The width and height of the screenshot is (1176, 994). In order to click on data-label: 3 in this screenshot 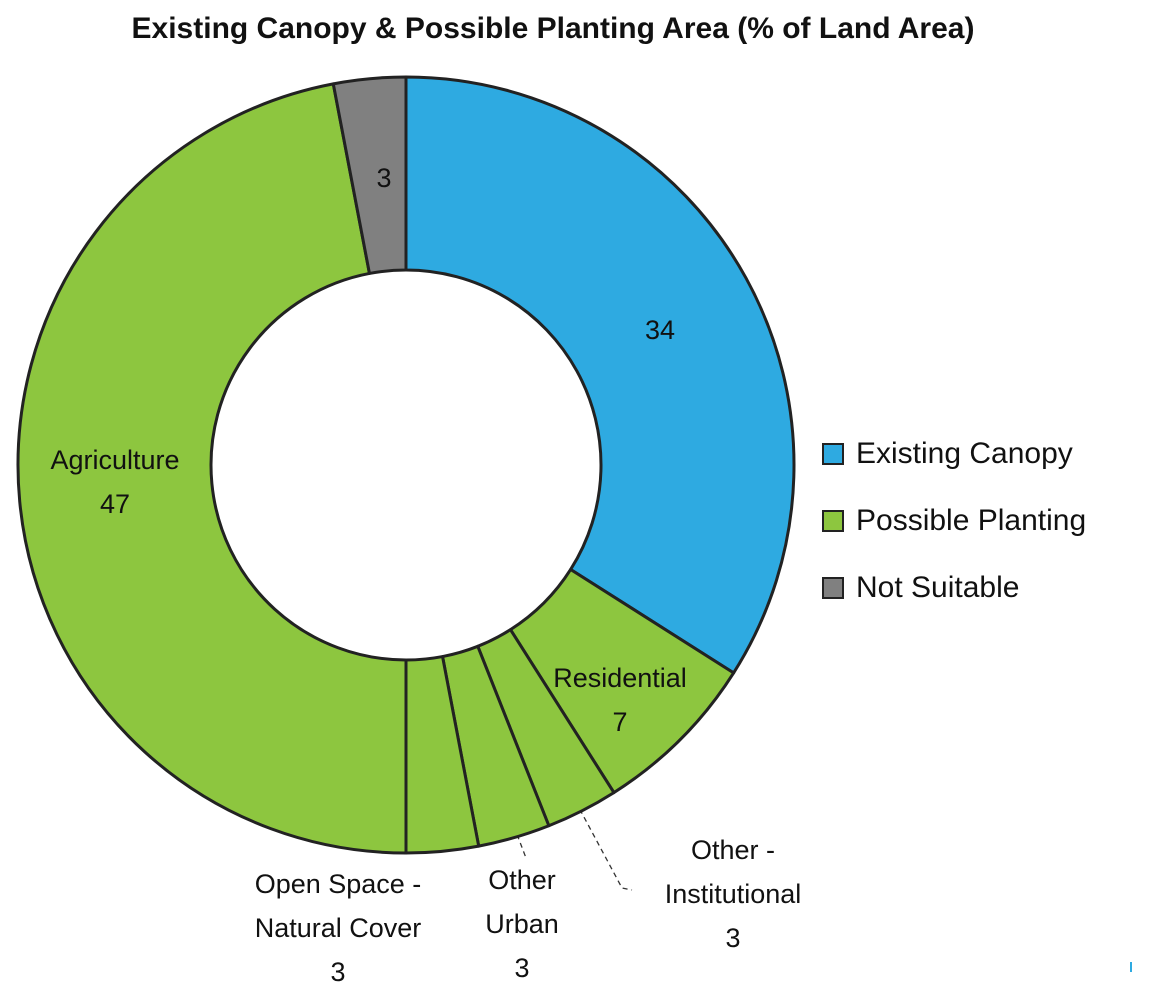, I will do `click(384, 178)`.